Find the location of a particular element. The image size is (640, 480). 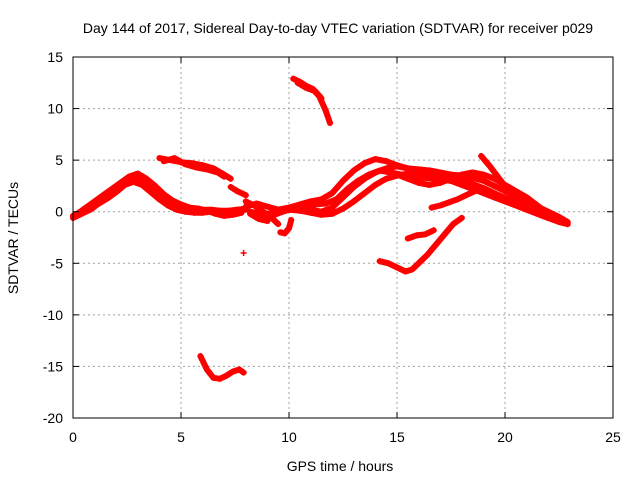

x-tick-label: 5 is located at coordinates (181, 437).